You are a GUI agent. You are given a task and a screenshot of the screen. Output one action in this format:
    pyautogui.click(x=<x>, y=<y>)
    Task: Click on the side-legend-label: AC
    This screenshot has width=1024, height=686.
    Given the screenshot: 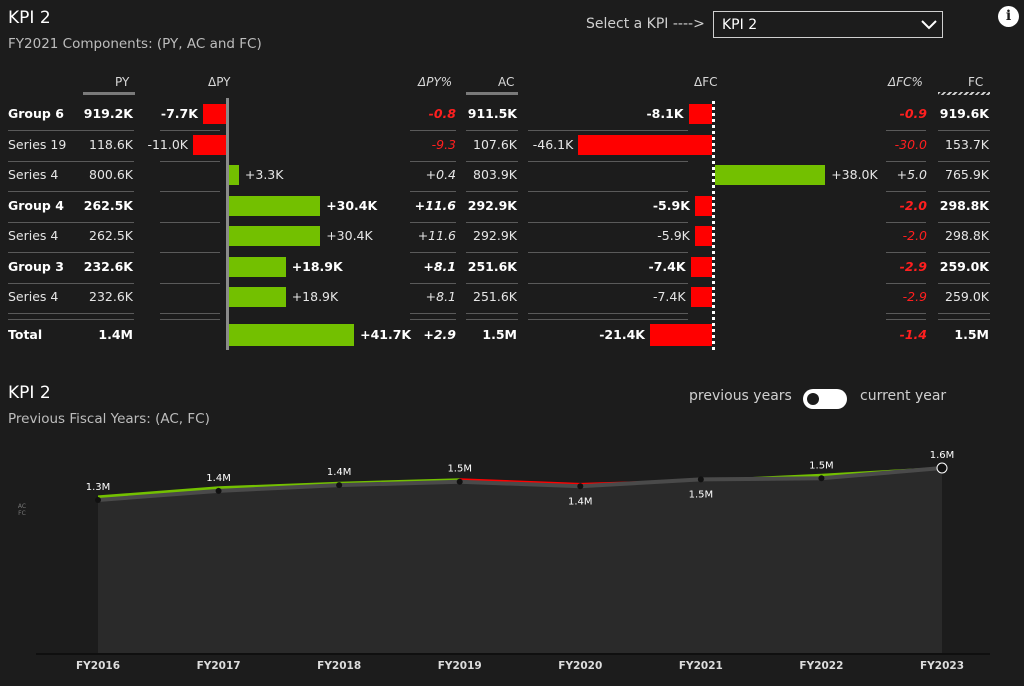 What is the action you would take?
    pyautogui.click(x=22, y=506)
    